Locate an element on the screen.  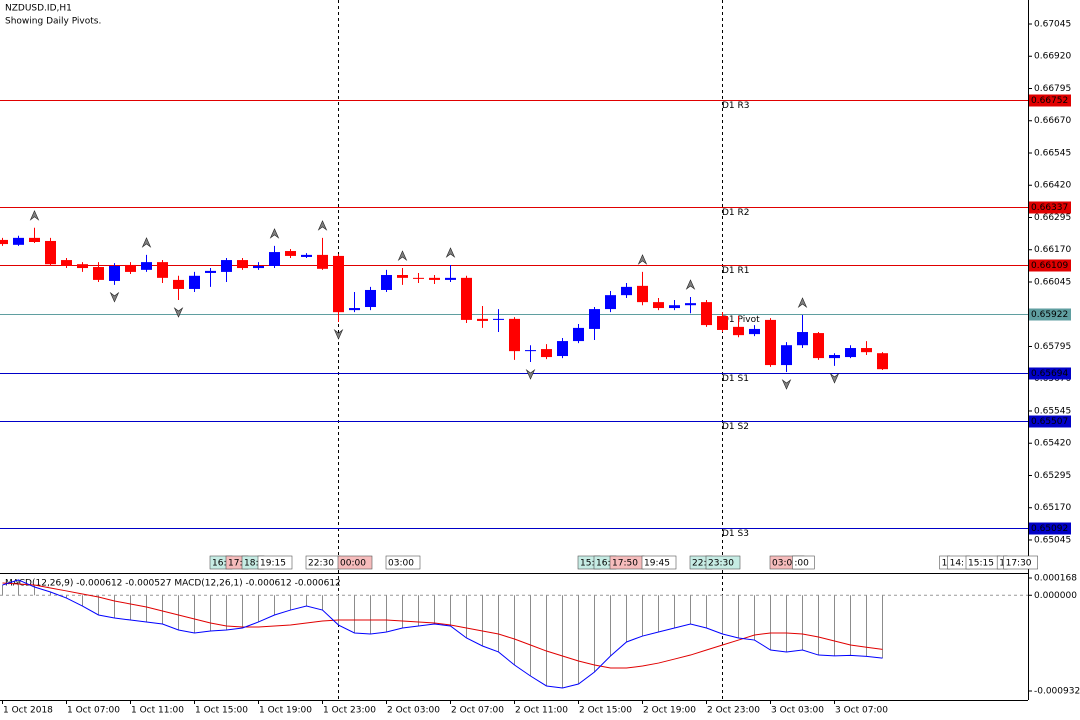
macd-signal-line is located at coordinates (442, 625).